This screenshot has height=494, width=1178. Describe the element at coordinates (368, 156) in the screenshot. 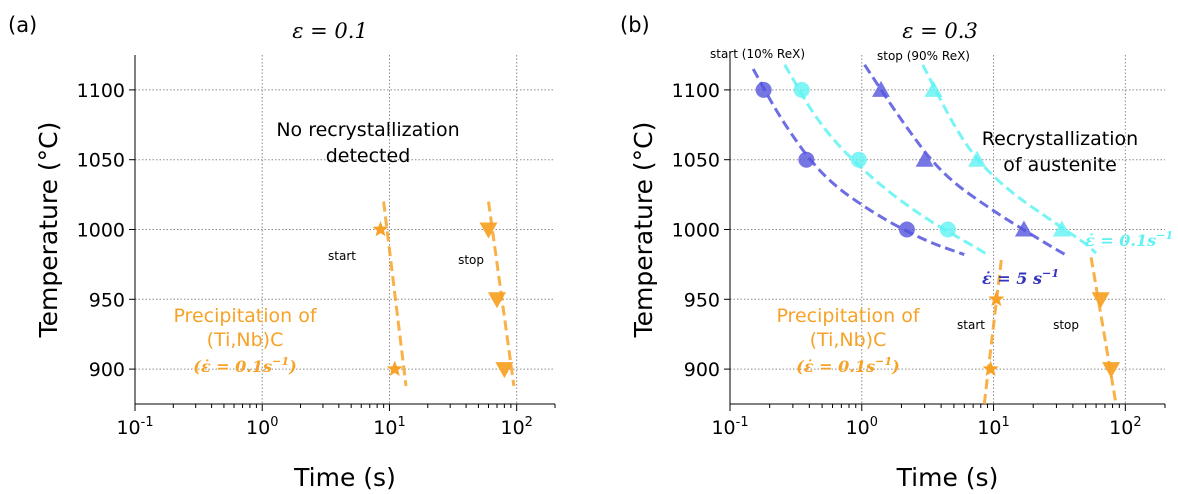

I see `annotation-no-rex-2: detected` at that location.